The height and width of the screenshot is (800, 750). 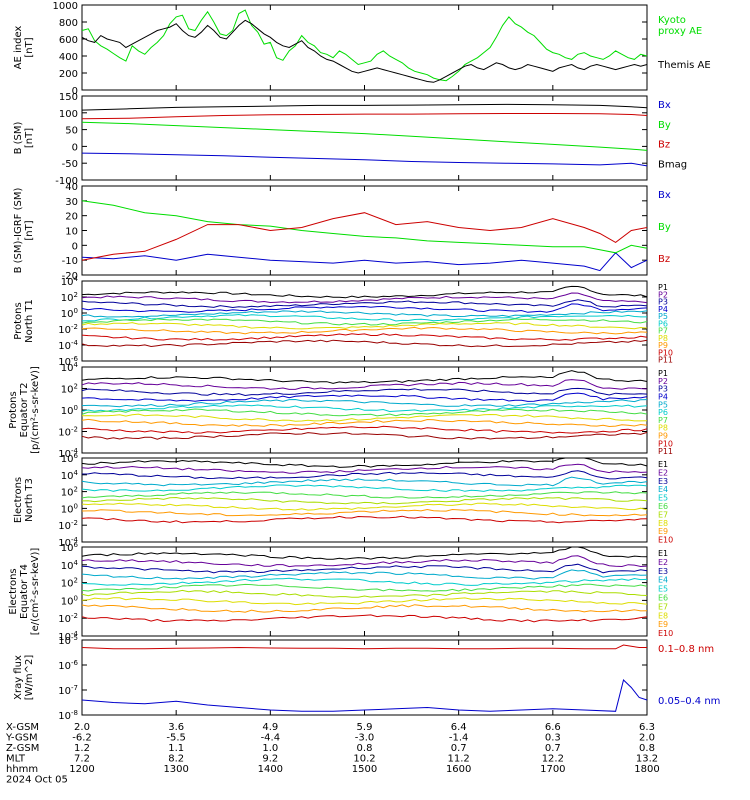 I want to click on legend-label: E4, so click(x=663, y=489).